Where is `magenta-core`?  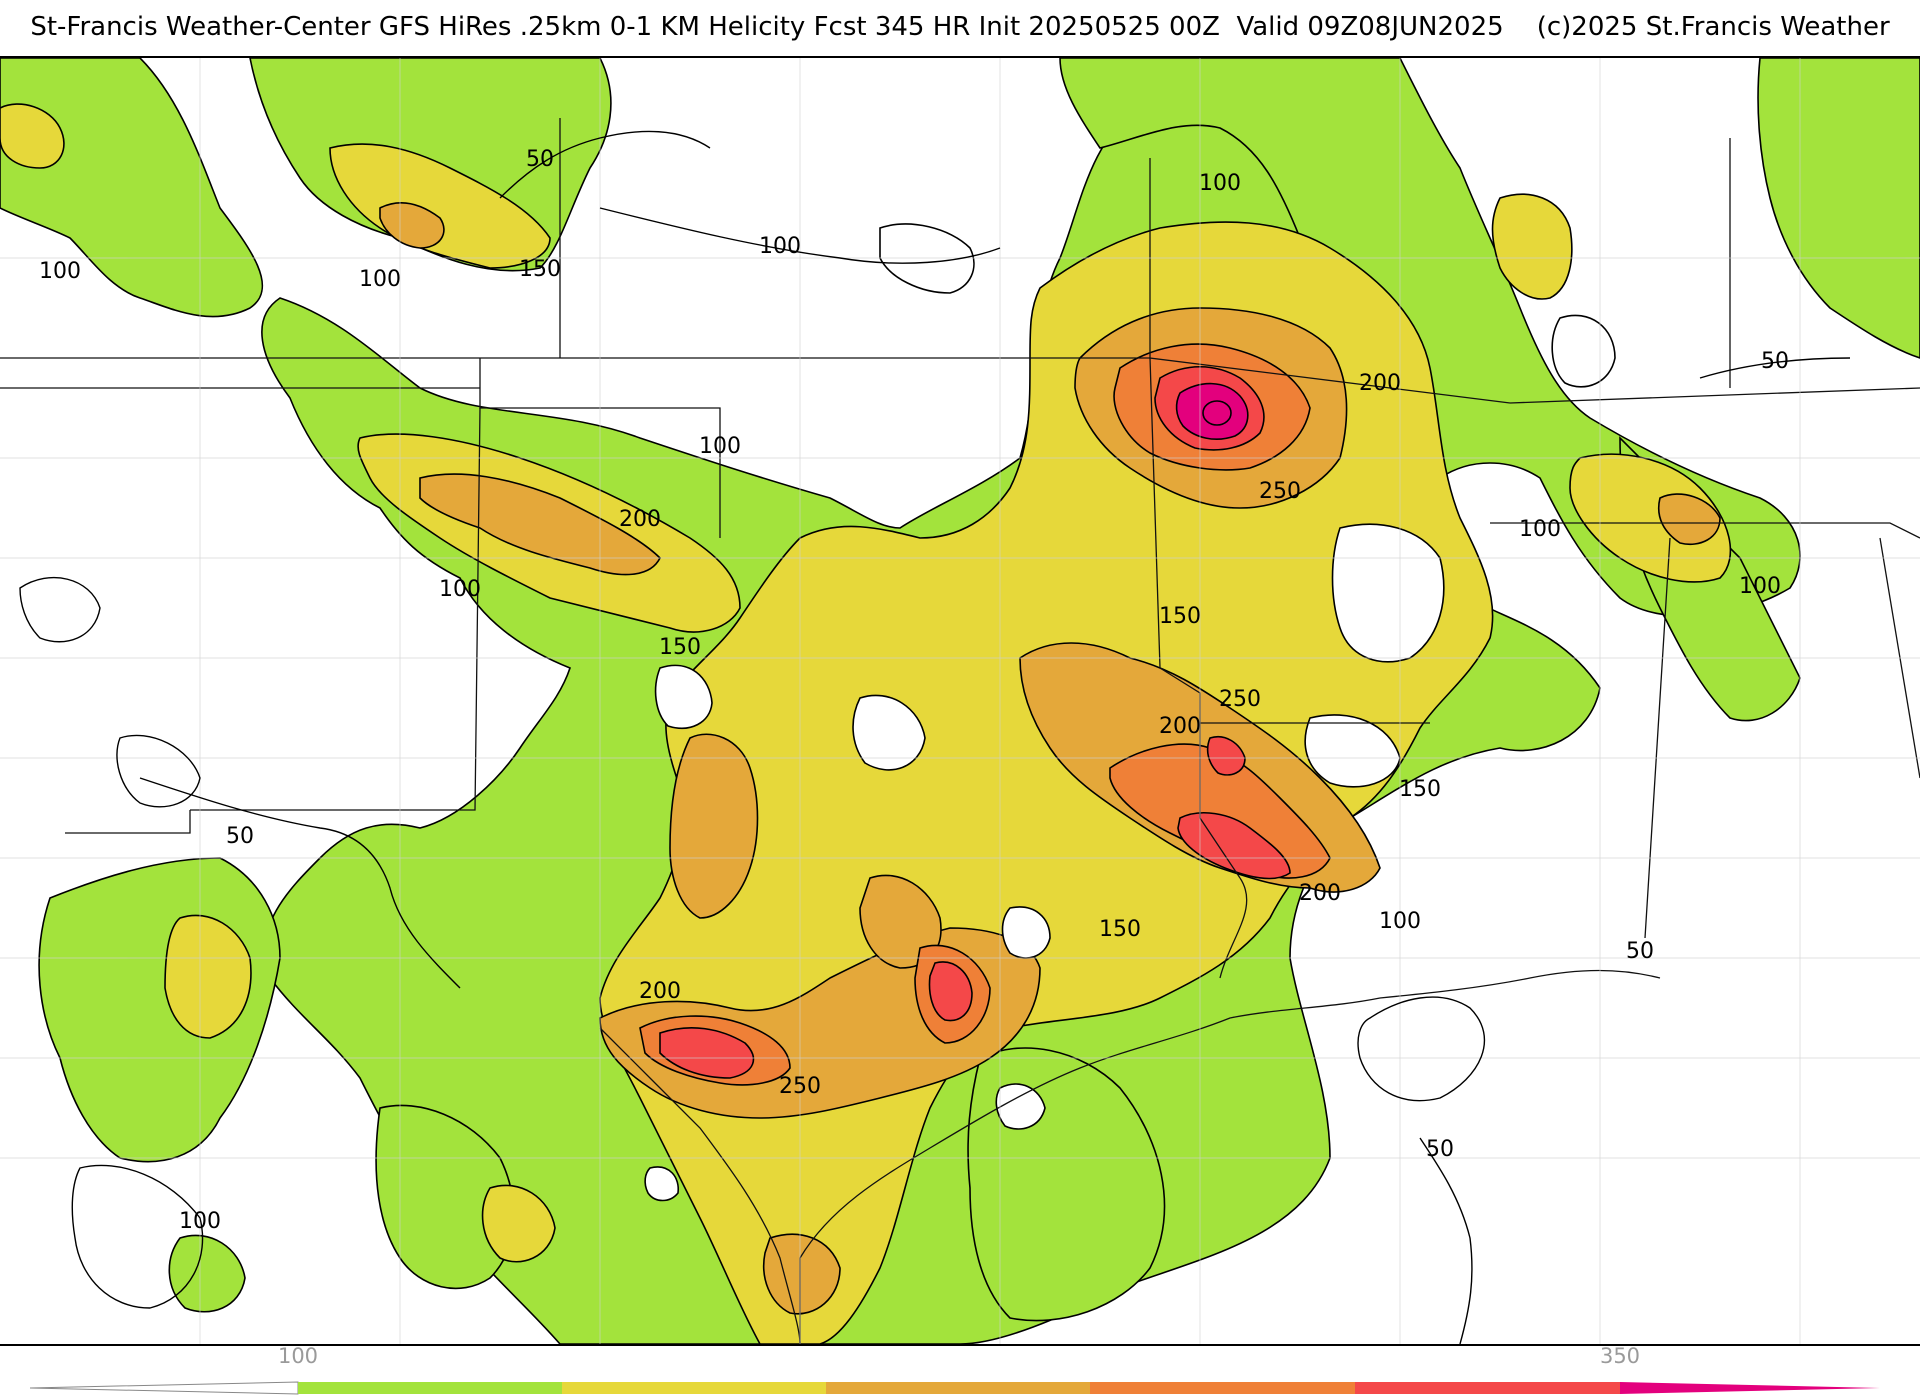 magenta-core is located at coordinates (1217, 413).